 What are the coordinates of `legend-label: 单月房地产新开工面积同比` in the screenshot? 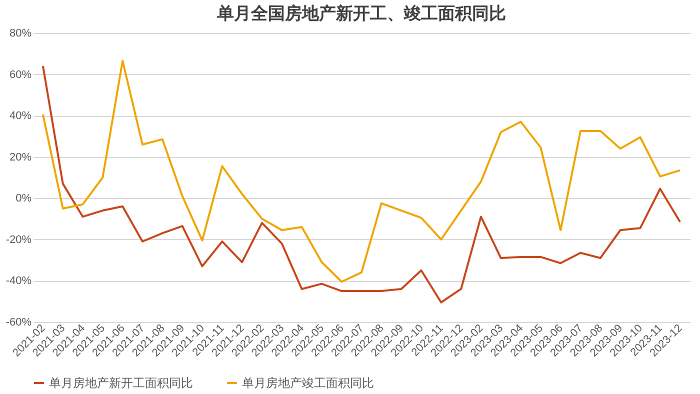 It's located at (121, 383).